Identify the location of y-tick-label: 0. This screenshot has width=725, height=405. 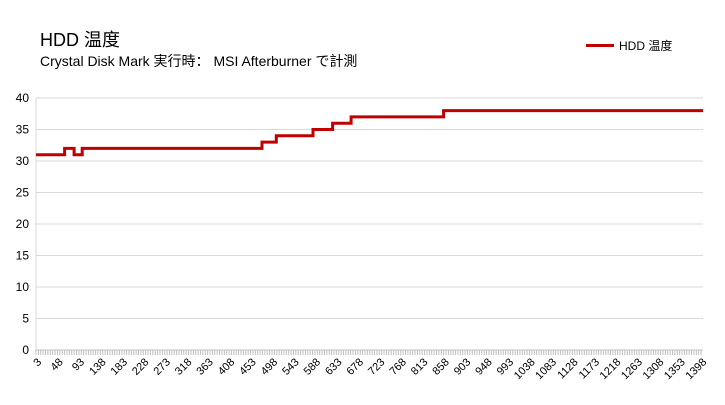
(25, 350).